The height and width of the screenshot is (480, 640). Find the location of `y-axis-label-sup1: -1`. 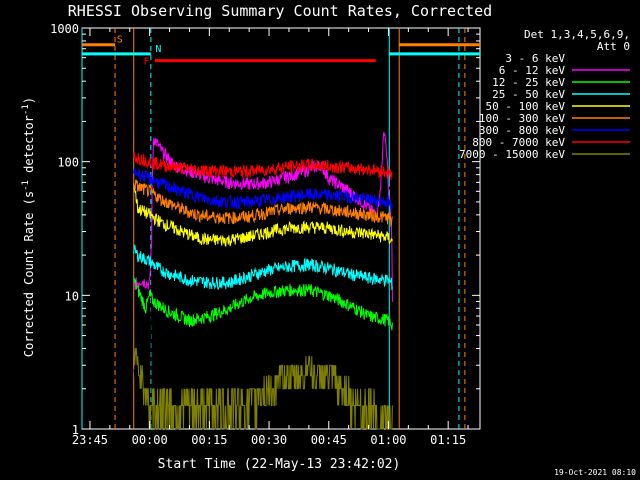

y-axis-label-sup1: -1 is located at coordinates (26, 185).